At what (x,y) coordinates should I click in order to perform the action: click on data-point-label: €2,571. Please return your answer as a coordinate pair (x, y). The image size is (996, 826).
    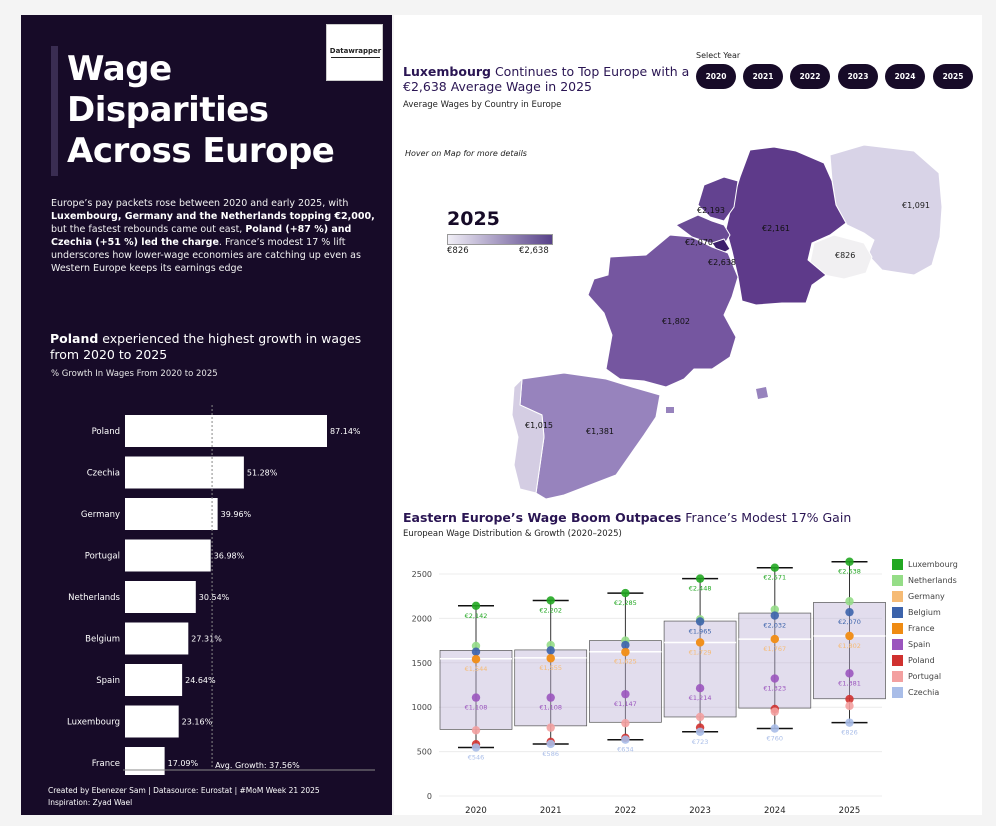
    Looking at the image, I should click on (774, 578).